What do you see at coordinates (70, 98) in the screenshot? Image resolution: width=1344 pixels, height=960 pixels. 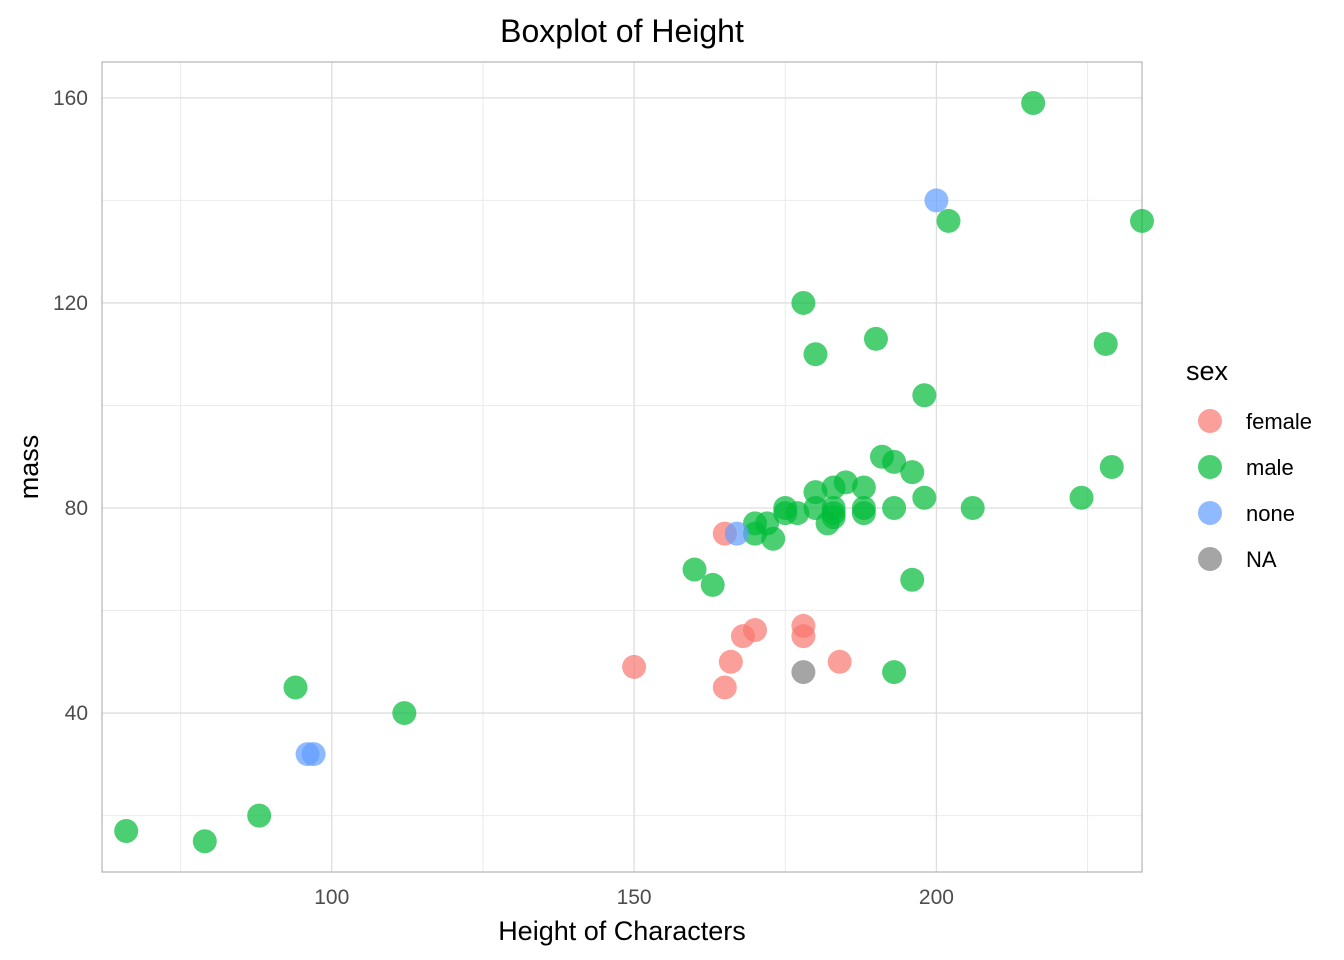 I see `y-tick-label: 160` at bounding box center [70, 98].